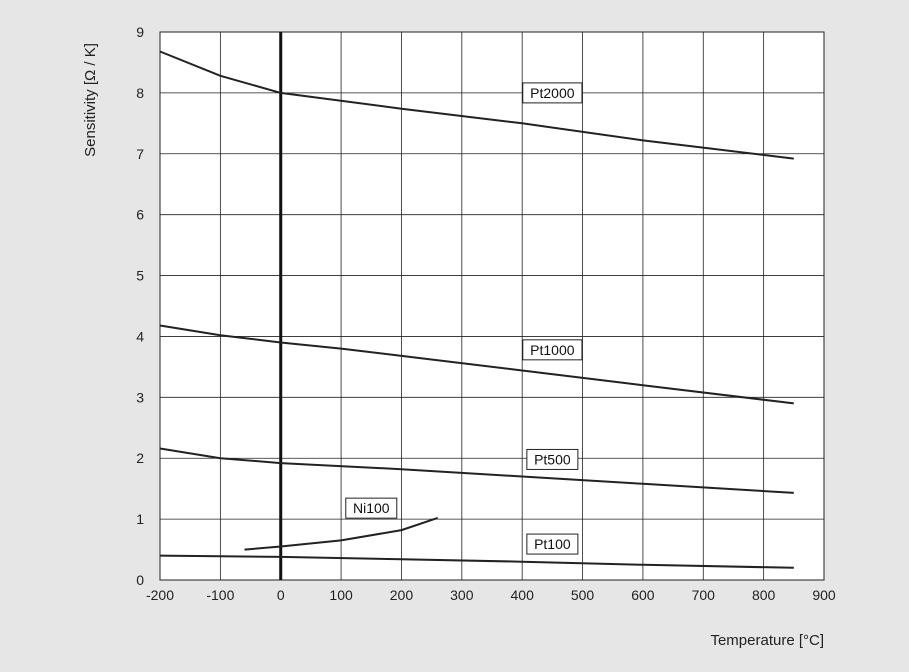 The image size is (909, 672). Describe the element at coordinates (341, 595) in the screenshot. I see `x-tick-label: 100` at that location.